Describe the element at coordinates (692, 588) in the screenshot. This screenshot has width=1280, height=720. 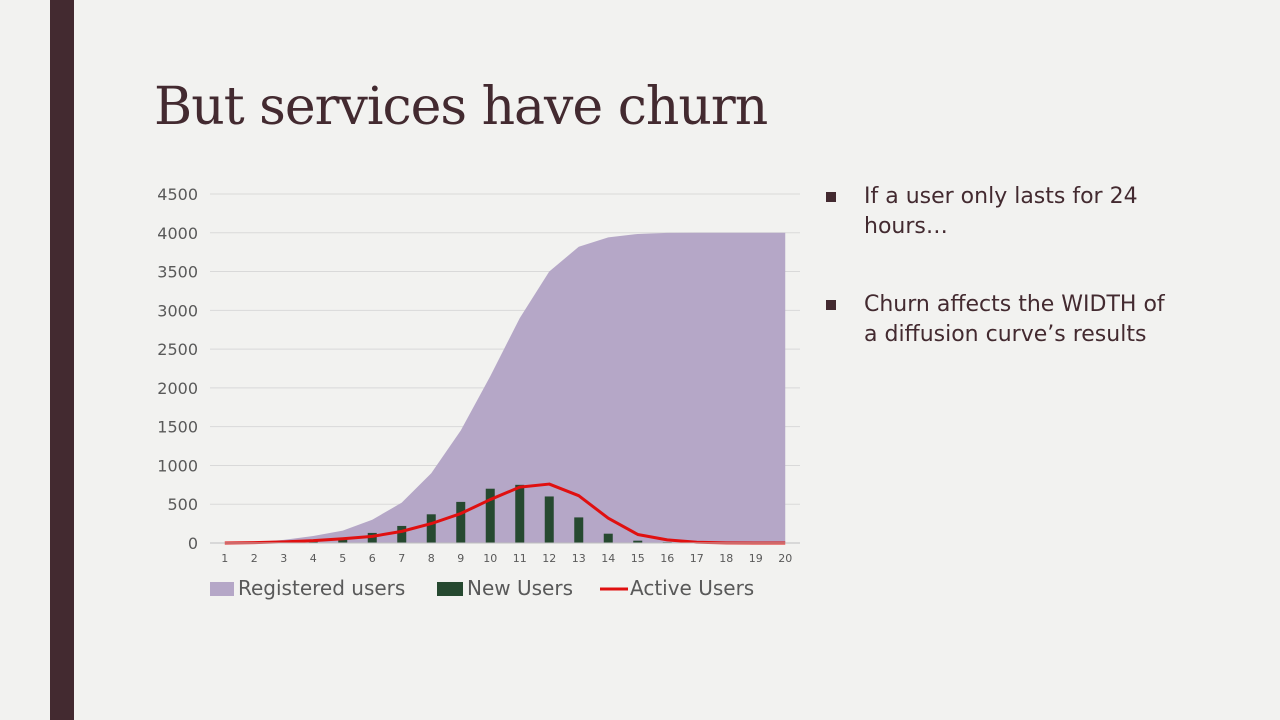
I see `legend-label-active-users: Active Users` at that location.